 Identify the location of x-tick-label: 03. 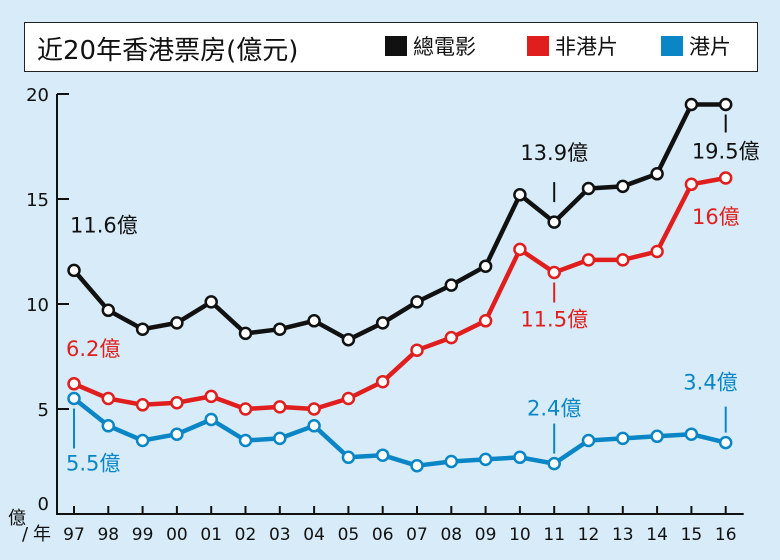
(280, 535).